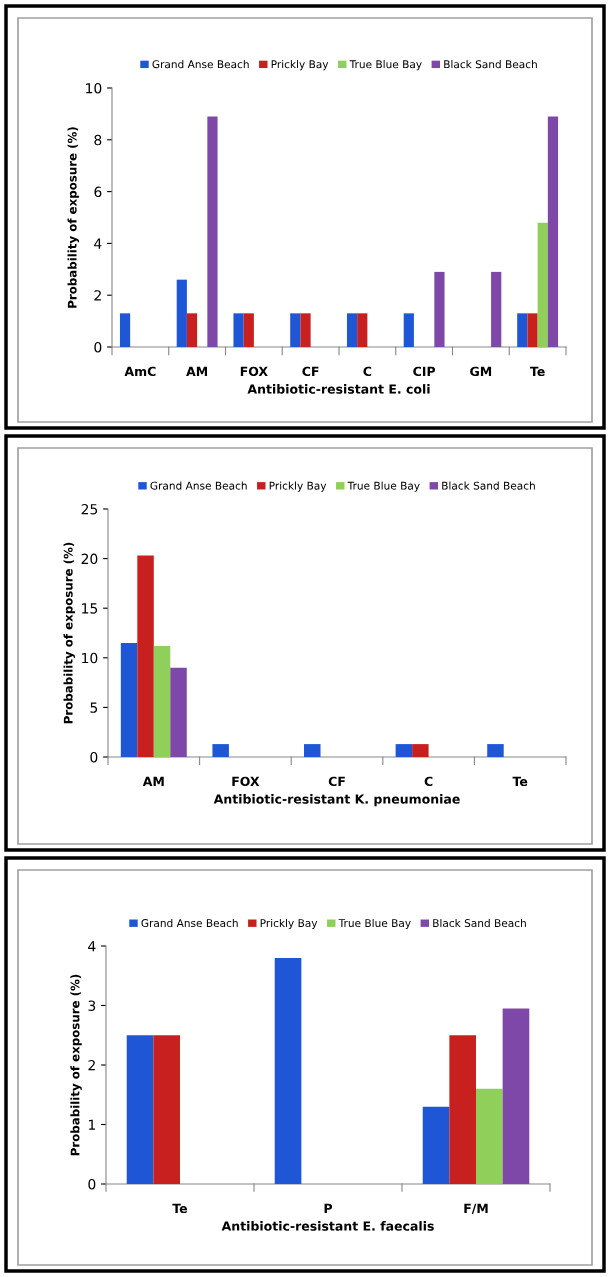 This screenshot has width=610, height=1277. What do you see at coordinates (98, 140) in the screenshot?
I see `y-tick-label: 8` at bounding box center [98, 140].